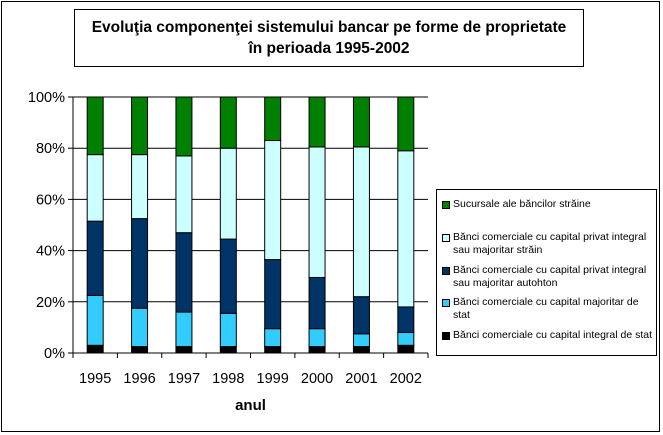 The image size is (663, 435). What do you see at coordinates (46, 98) in the screenshot?
I see `y-tick-label: 100%` at bounding box center [46, 98].